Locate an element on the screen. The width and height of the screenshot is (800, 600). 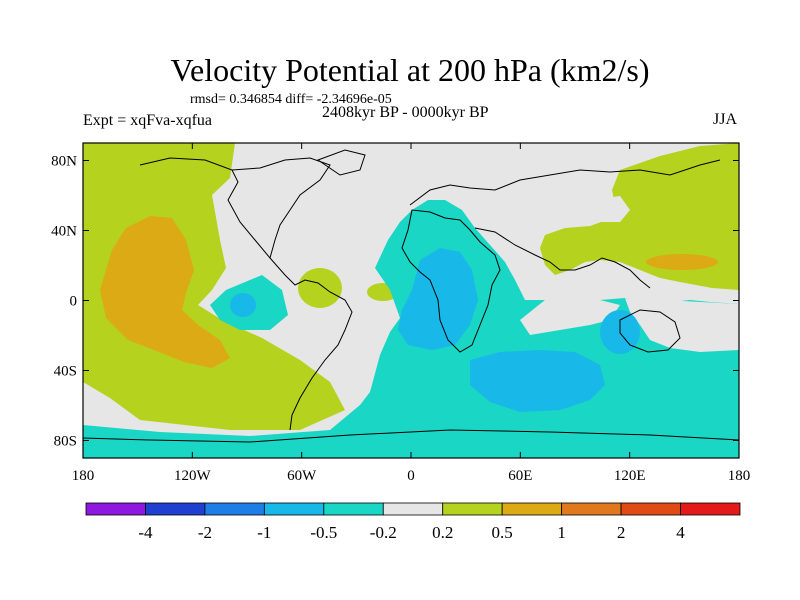
colorbar-label: 0.5 is located at coordinates (502, 532).